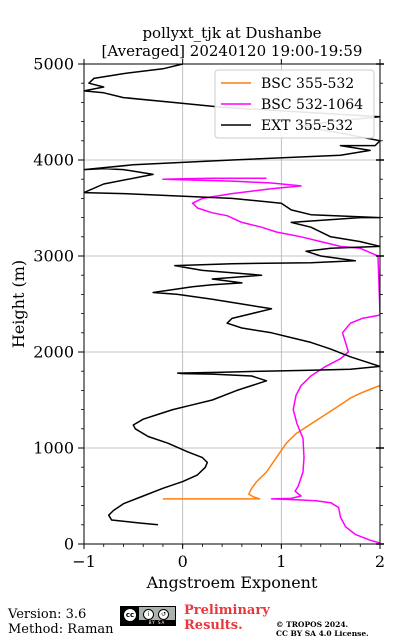 This screenshot has width=400, height=640. Describe the element at coordinates (231, 33) in the screenshot. I see `chart-title-line-1: pollyxt_tjk at Dushanbe` at that location.